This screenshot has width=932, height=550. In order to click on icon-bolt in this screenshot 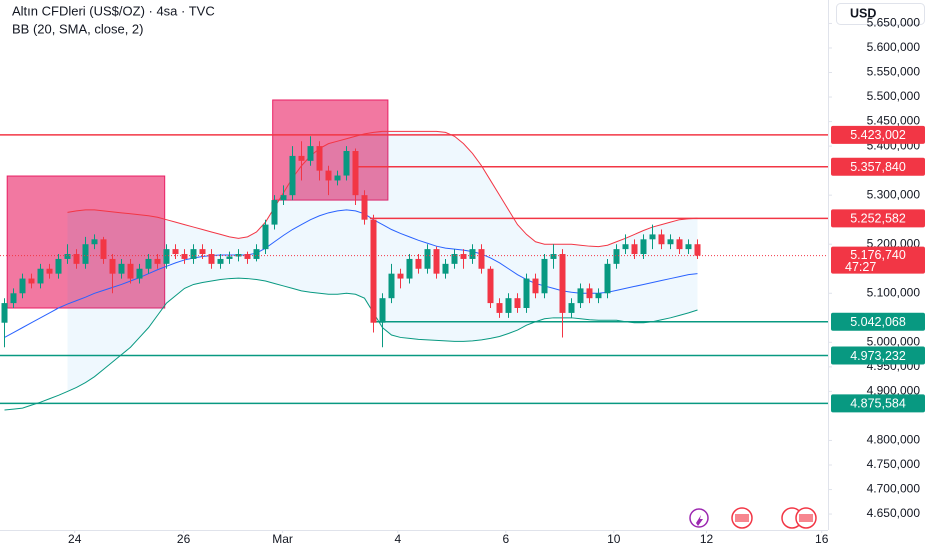, I will do `click(699, 520)`.